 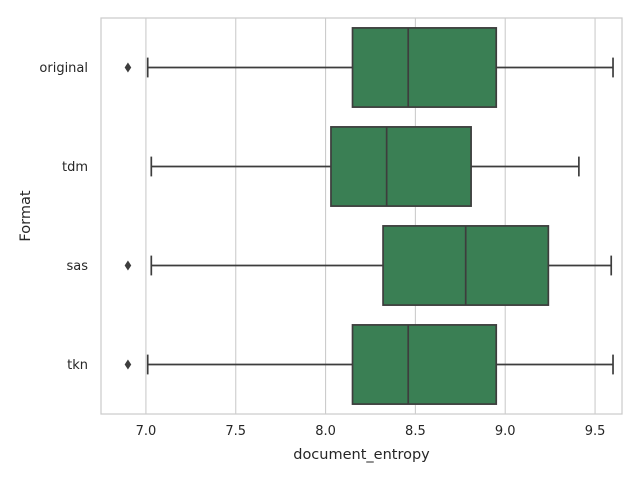 What do you see at coordinates (63, 217) in the screenshot?
I see `y-tick-labels: original tdm sas tkn` at bounding box center [63, 217].